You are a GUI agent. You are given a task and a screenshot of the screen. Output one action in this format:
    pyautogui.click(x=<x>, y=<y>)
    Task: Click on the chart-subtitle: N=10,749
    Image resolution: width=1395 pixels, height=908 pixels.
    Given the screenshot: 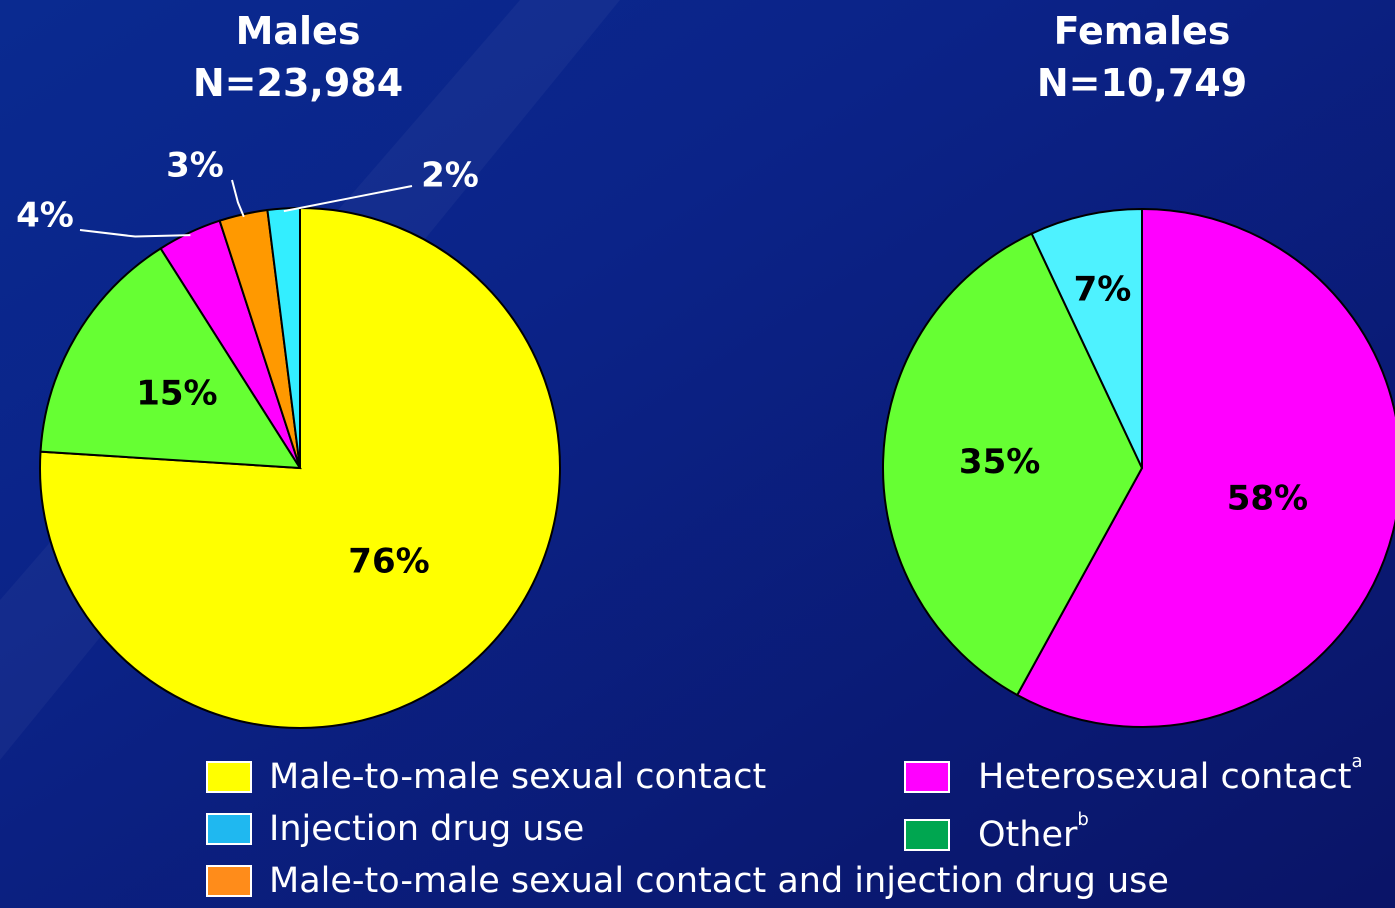 What is the action you would take?
    pyautogui.click(x=1142, y=83)
    